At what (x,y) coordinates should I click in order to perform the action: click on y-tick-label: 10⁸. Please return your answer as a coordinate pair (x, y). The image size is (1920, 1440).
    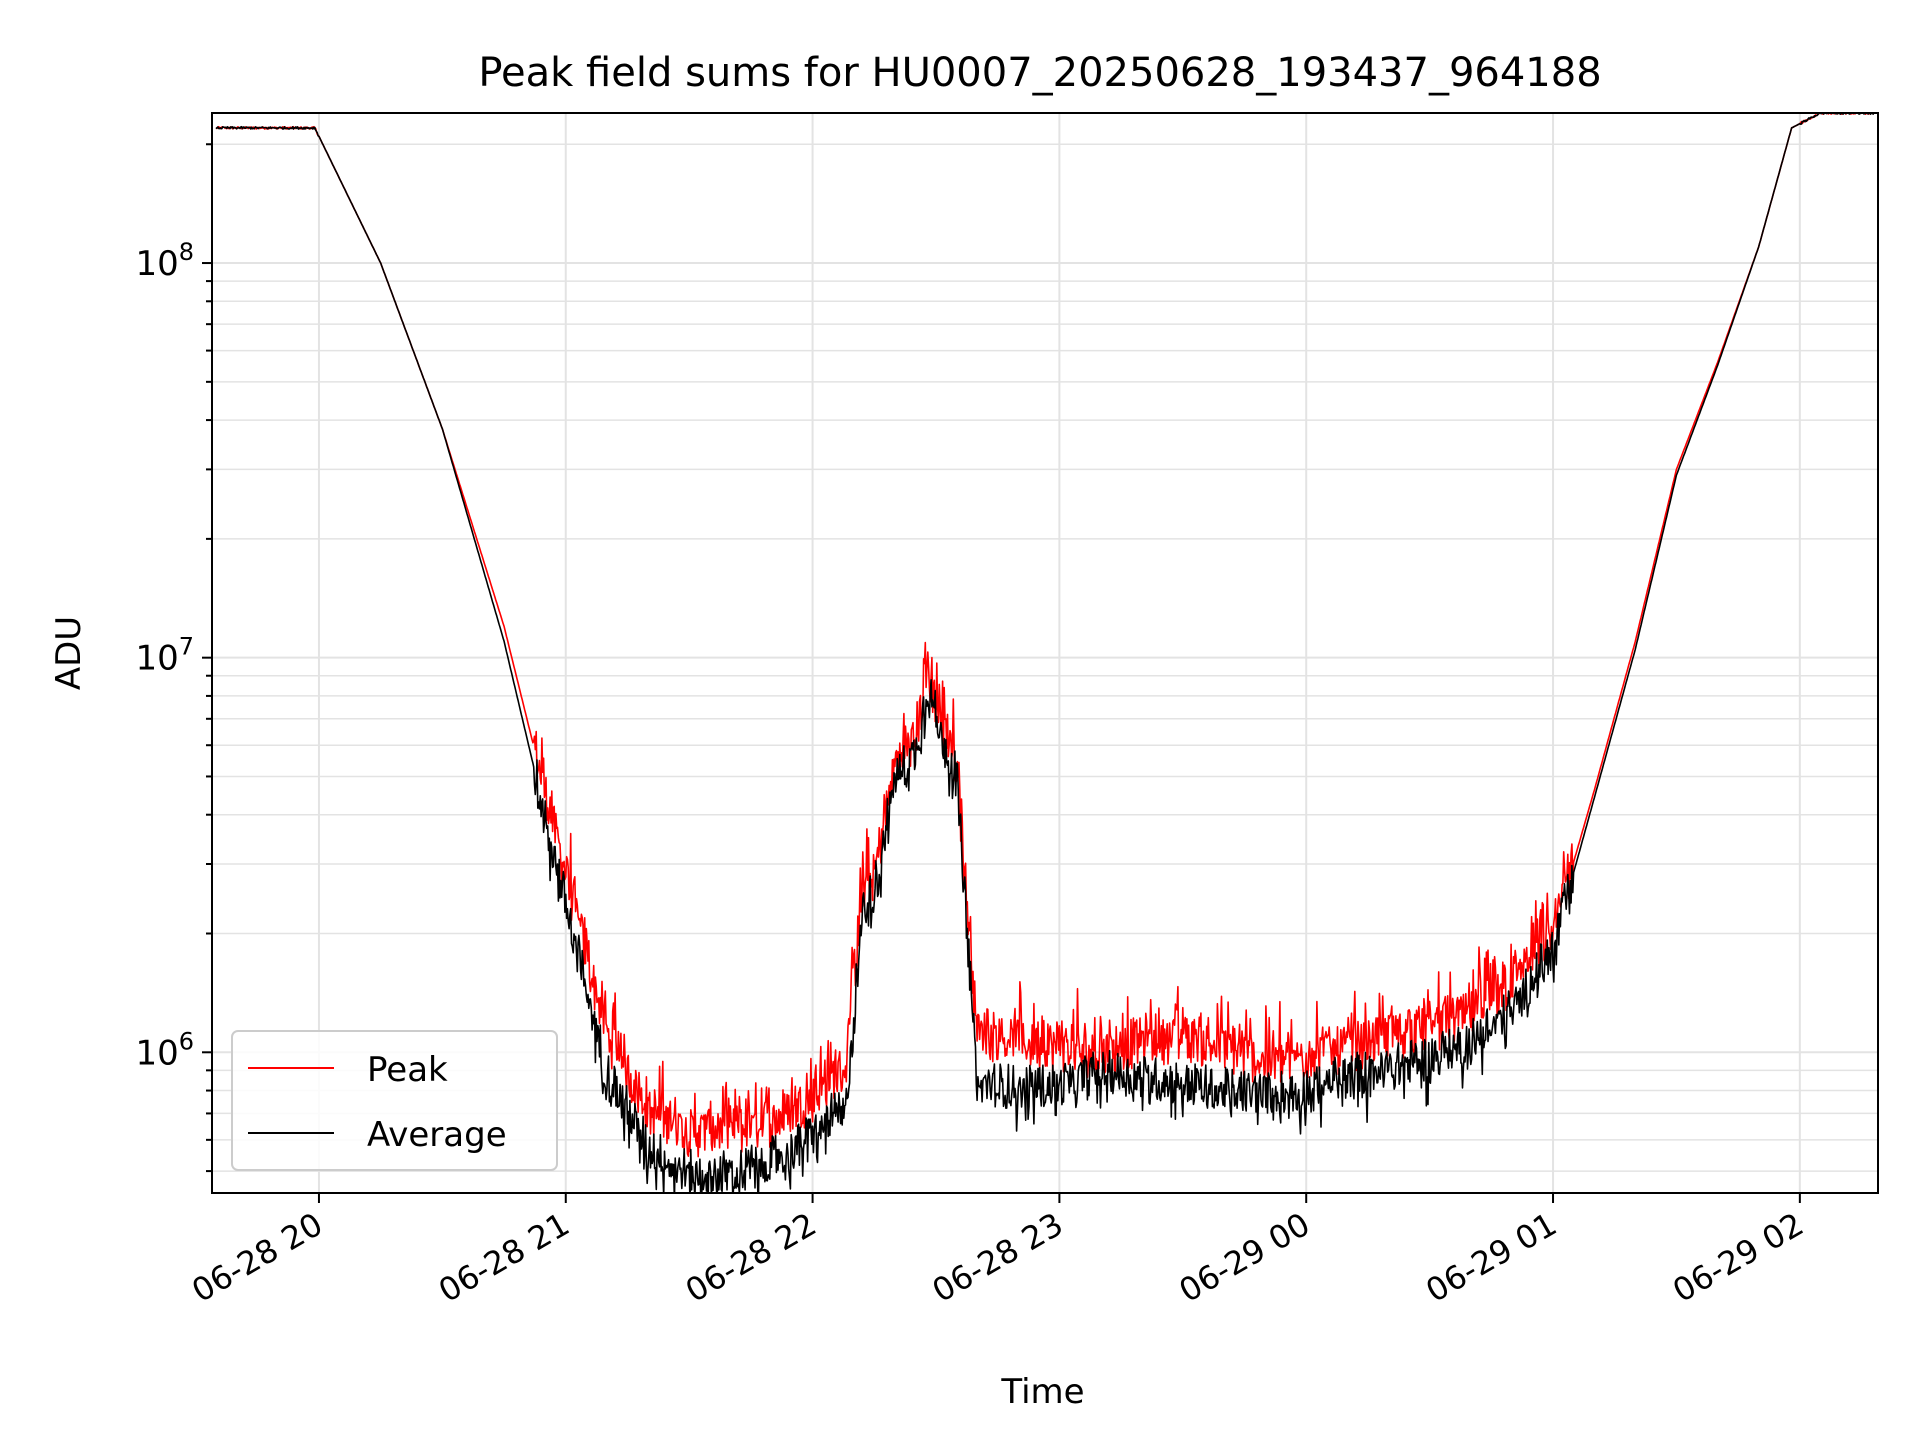
    Looking at the image, I should click on (164, 261).